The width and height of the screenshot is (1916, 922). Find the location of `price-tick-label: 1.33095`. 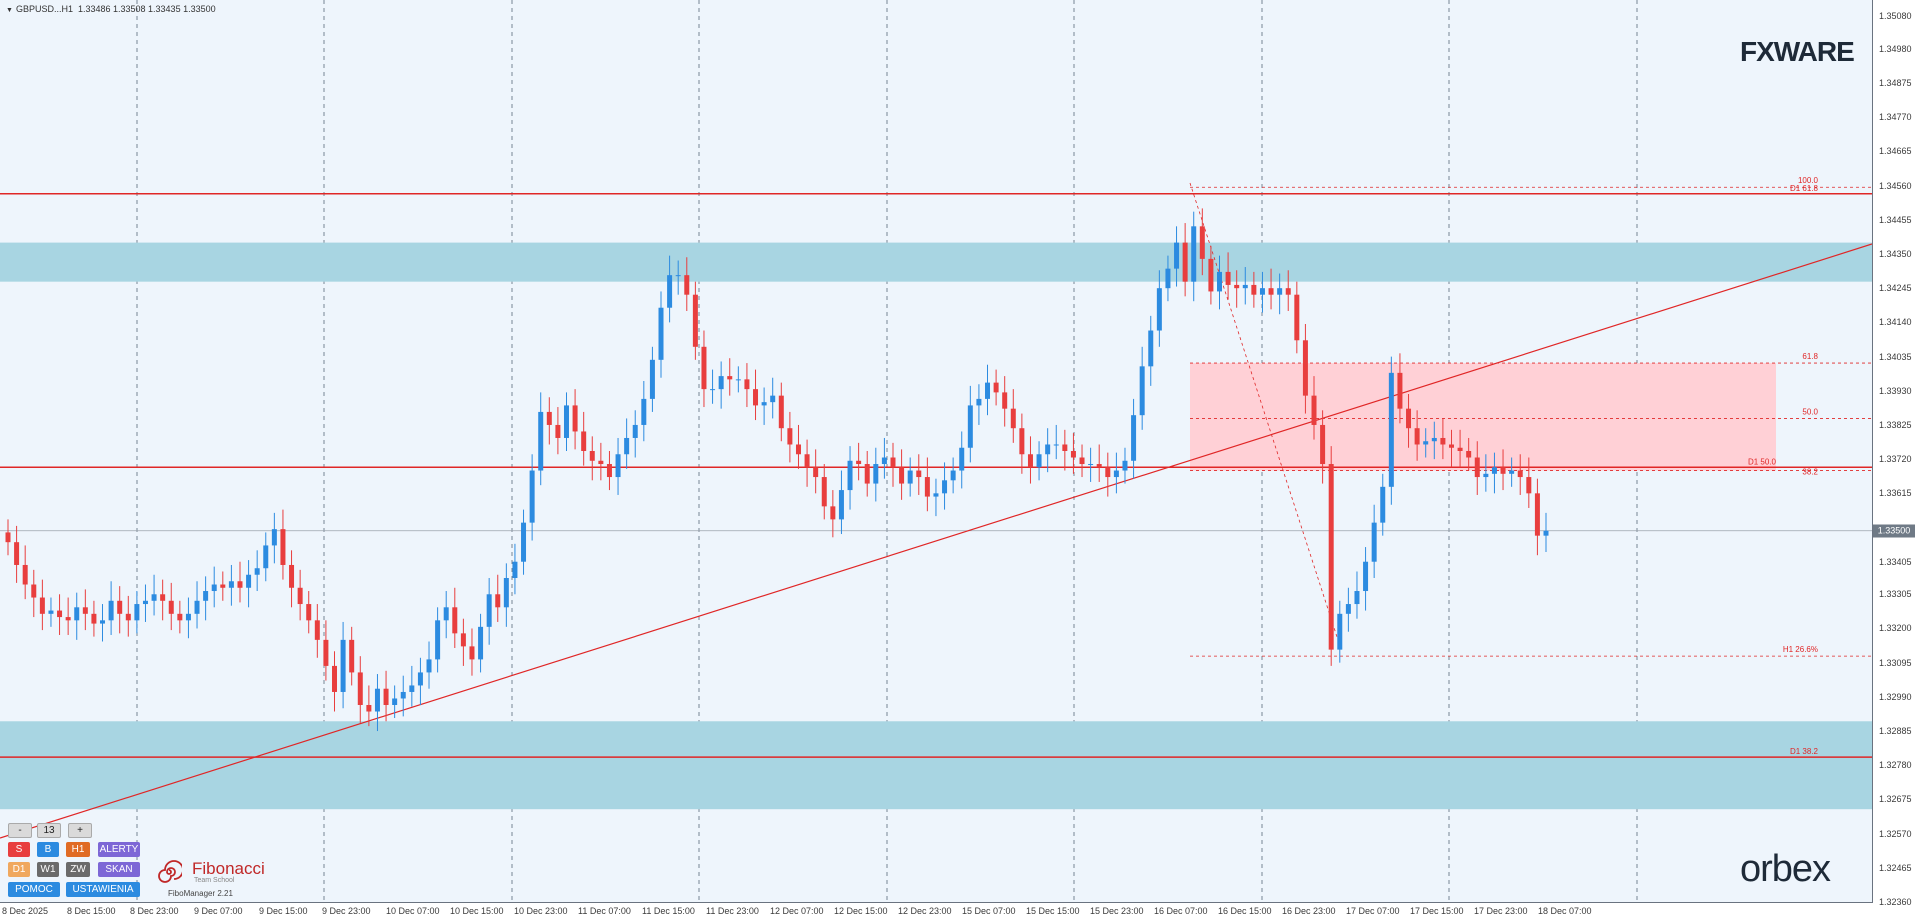

price-tick-label: 1.33095 is located at coordinates (1895, 662).